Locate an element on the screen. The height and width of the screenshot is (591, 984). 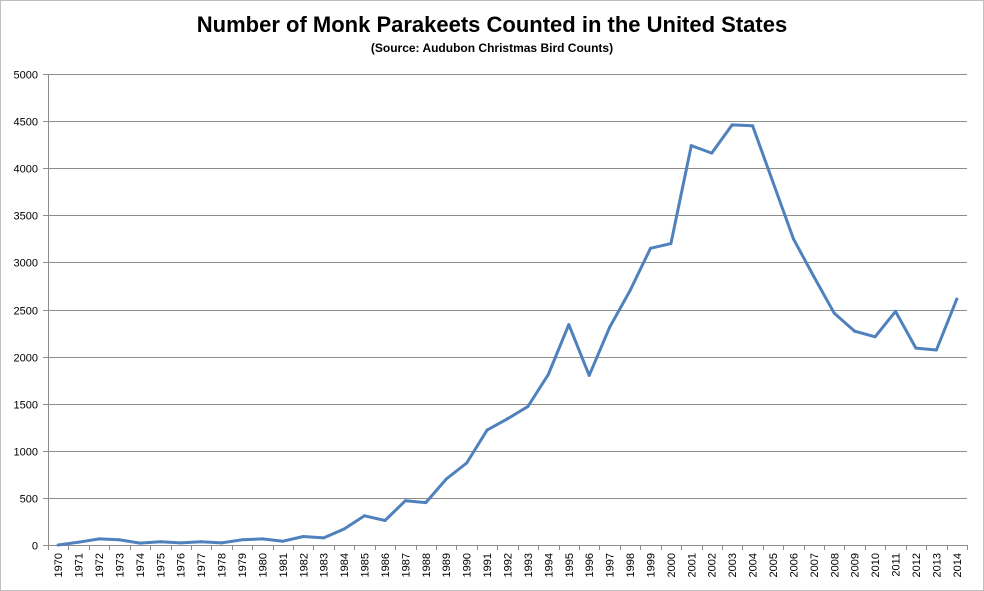
y-tick-label: 2000 is located at coordinates (26, 359).